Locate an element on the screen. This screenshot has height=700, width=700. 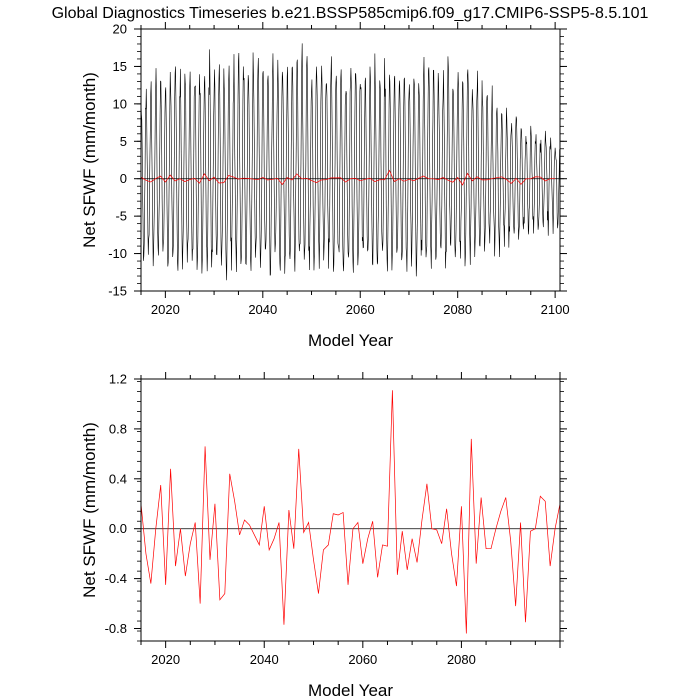
y-tick-label: -15 is located at coordinates (117, 291).